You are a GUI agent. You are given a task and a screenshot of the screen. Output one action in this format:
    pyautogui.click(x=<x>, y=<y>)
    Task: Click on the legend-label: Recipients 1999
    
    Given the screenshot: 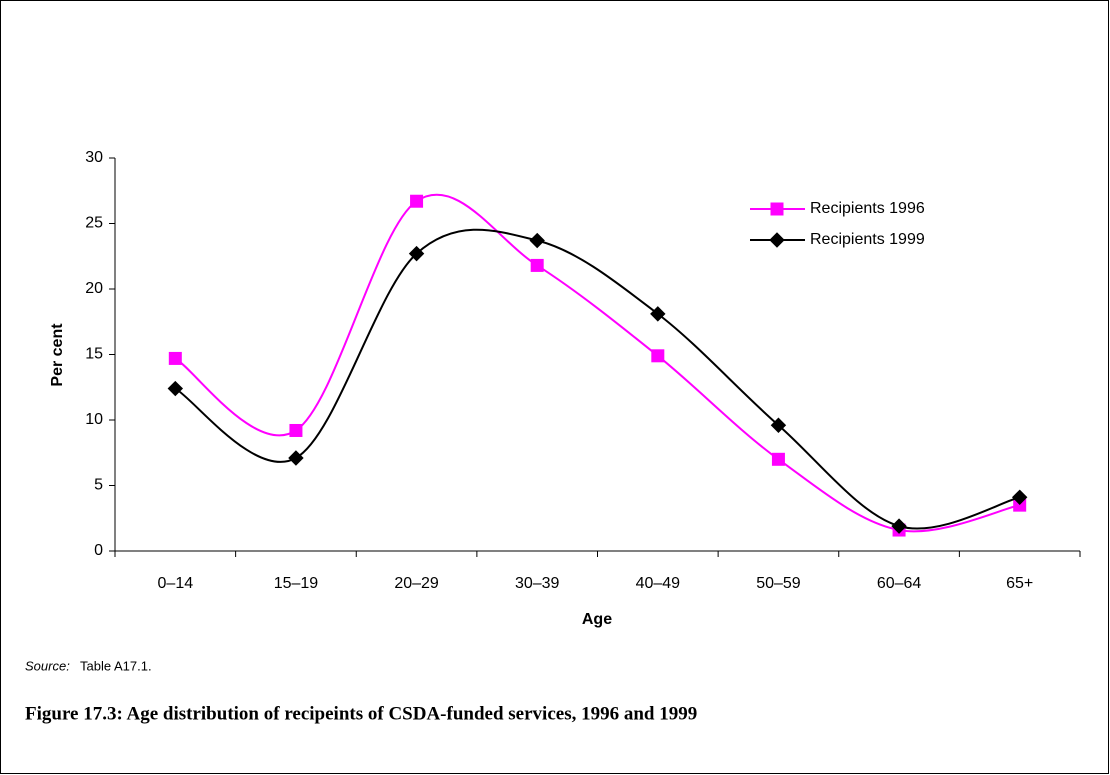 What is the action you would take?
    pyautogui.click(x=867, y=239)
    